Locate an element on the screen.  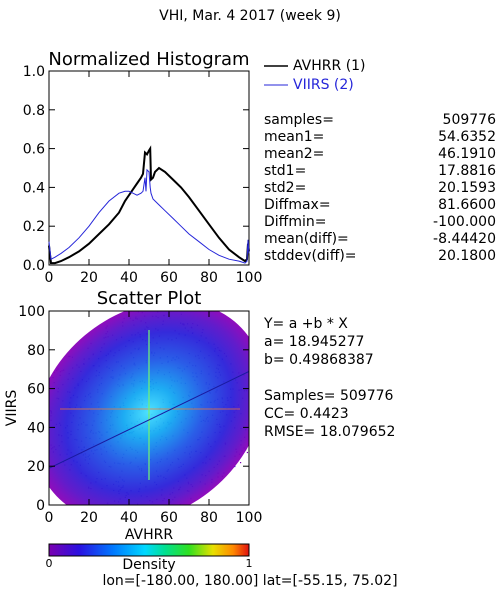
stat-label: Diffmin= is located at coordinates (295, 222).